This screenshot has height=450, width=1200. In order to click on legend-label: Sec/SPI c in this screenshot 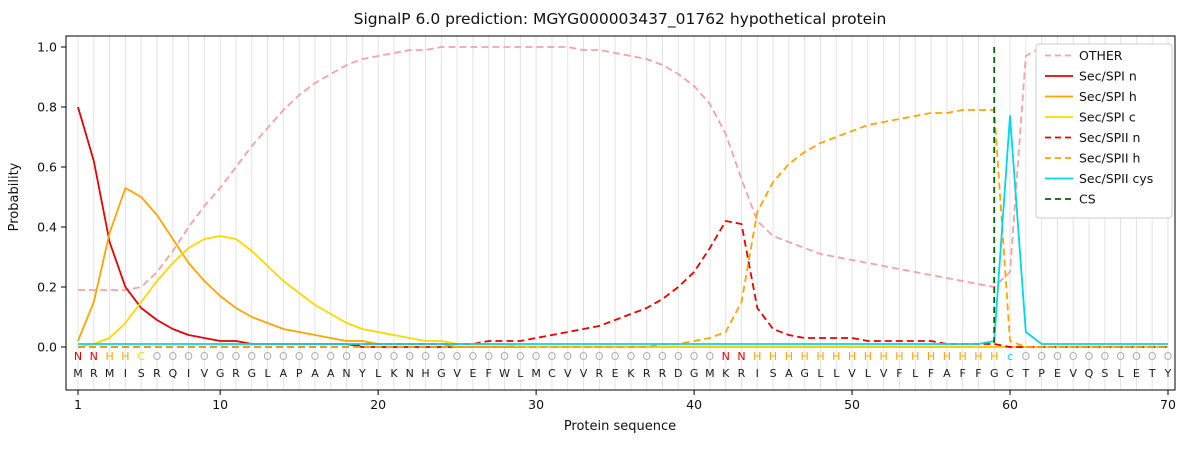, I will do `click(1107, 117)`.